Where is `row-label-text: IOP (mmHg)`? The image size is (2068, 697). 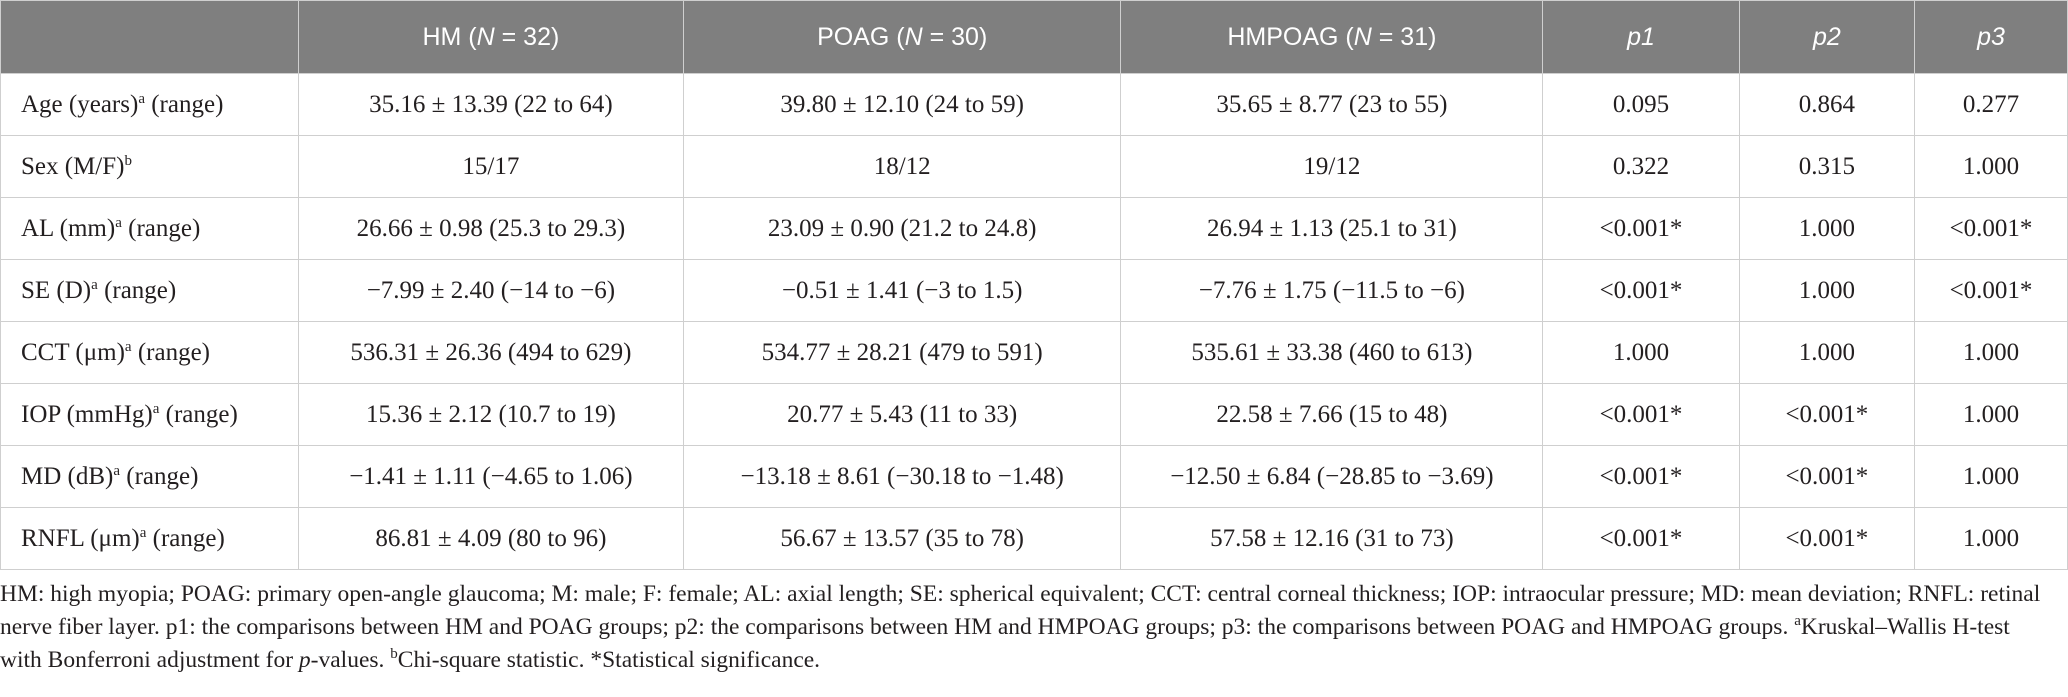
row-label-text: IOP (mmHg) is located at coordinates (87, 414).